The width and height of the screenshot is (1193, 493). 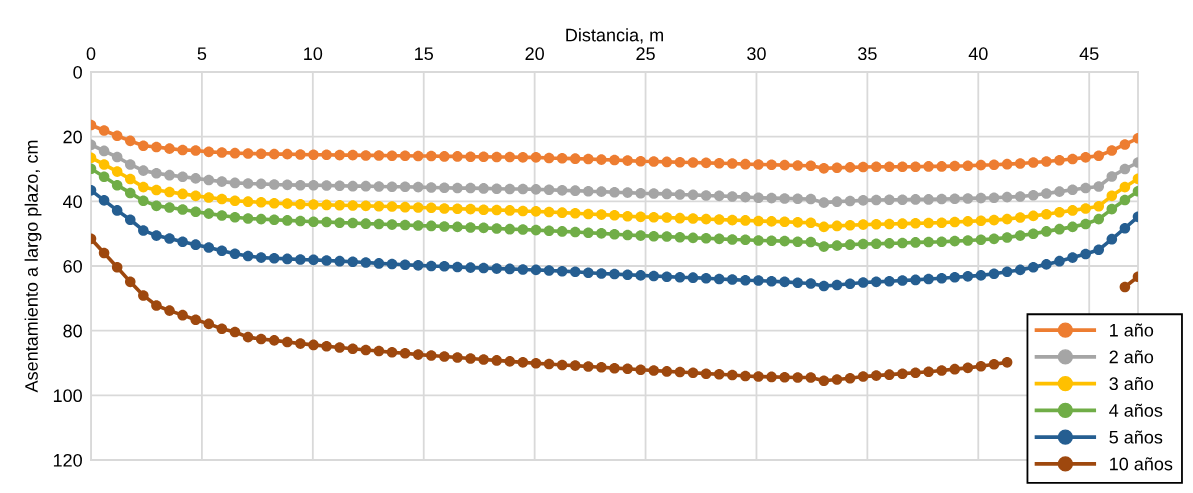 I want to click on x-tick-label: 30, so click(x=756, y=54).